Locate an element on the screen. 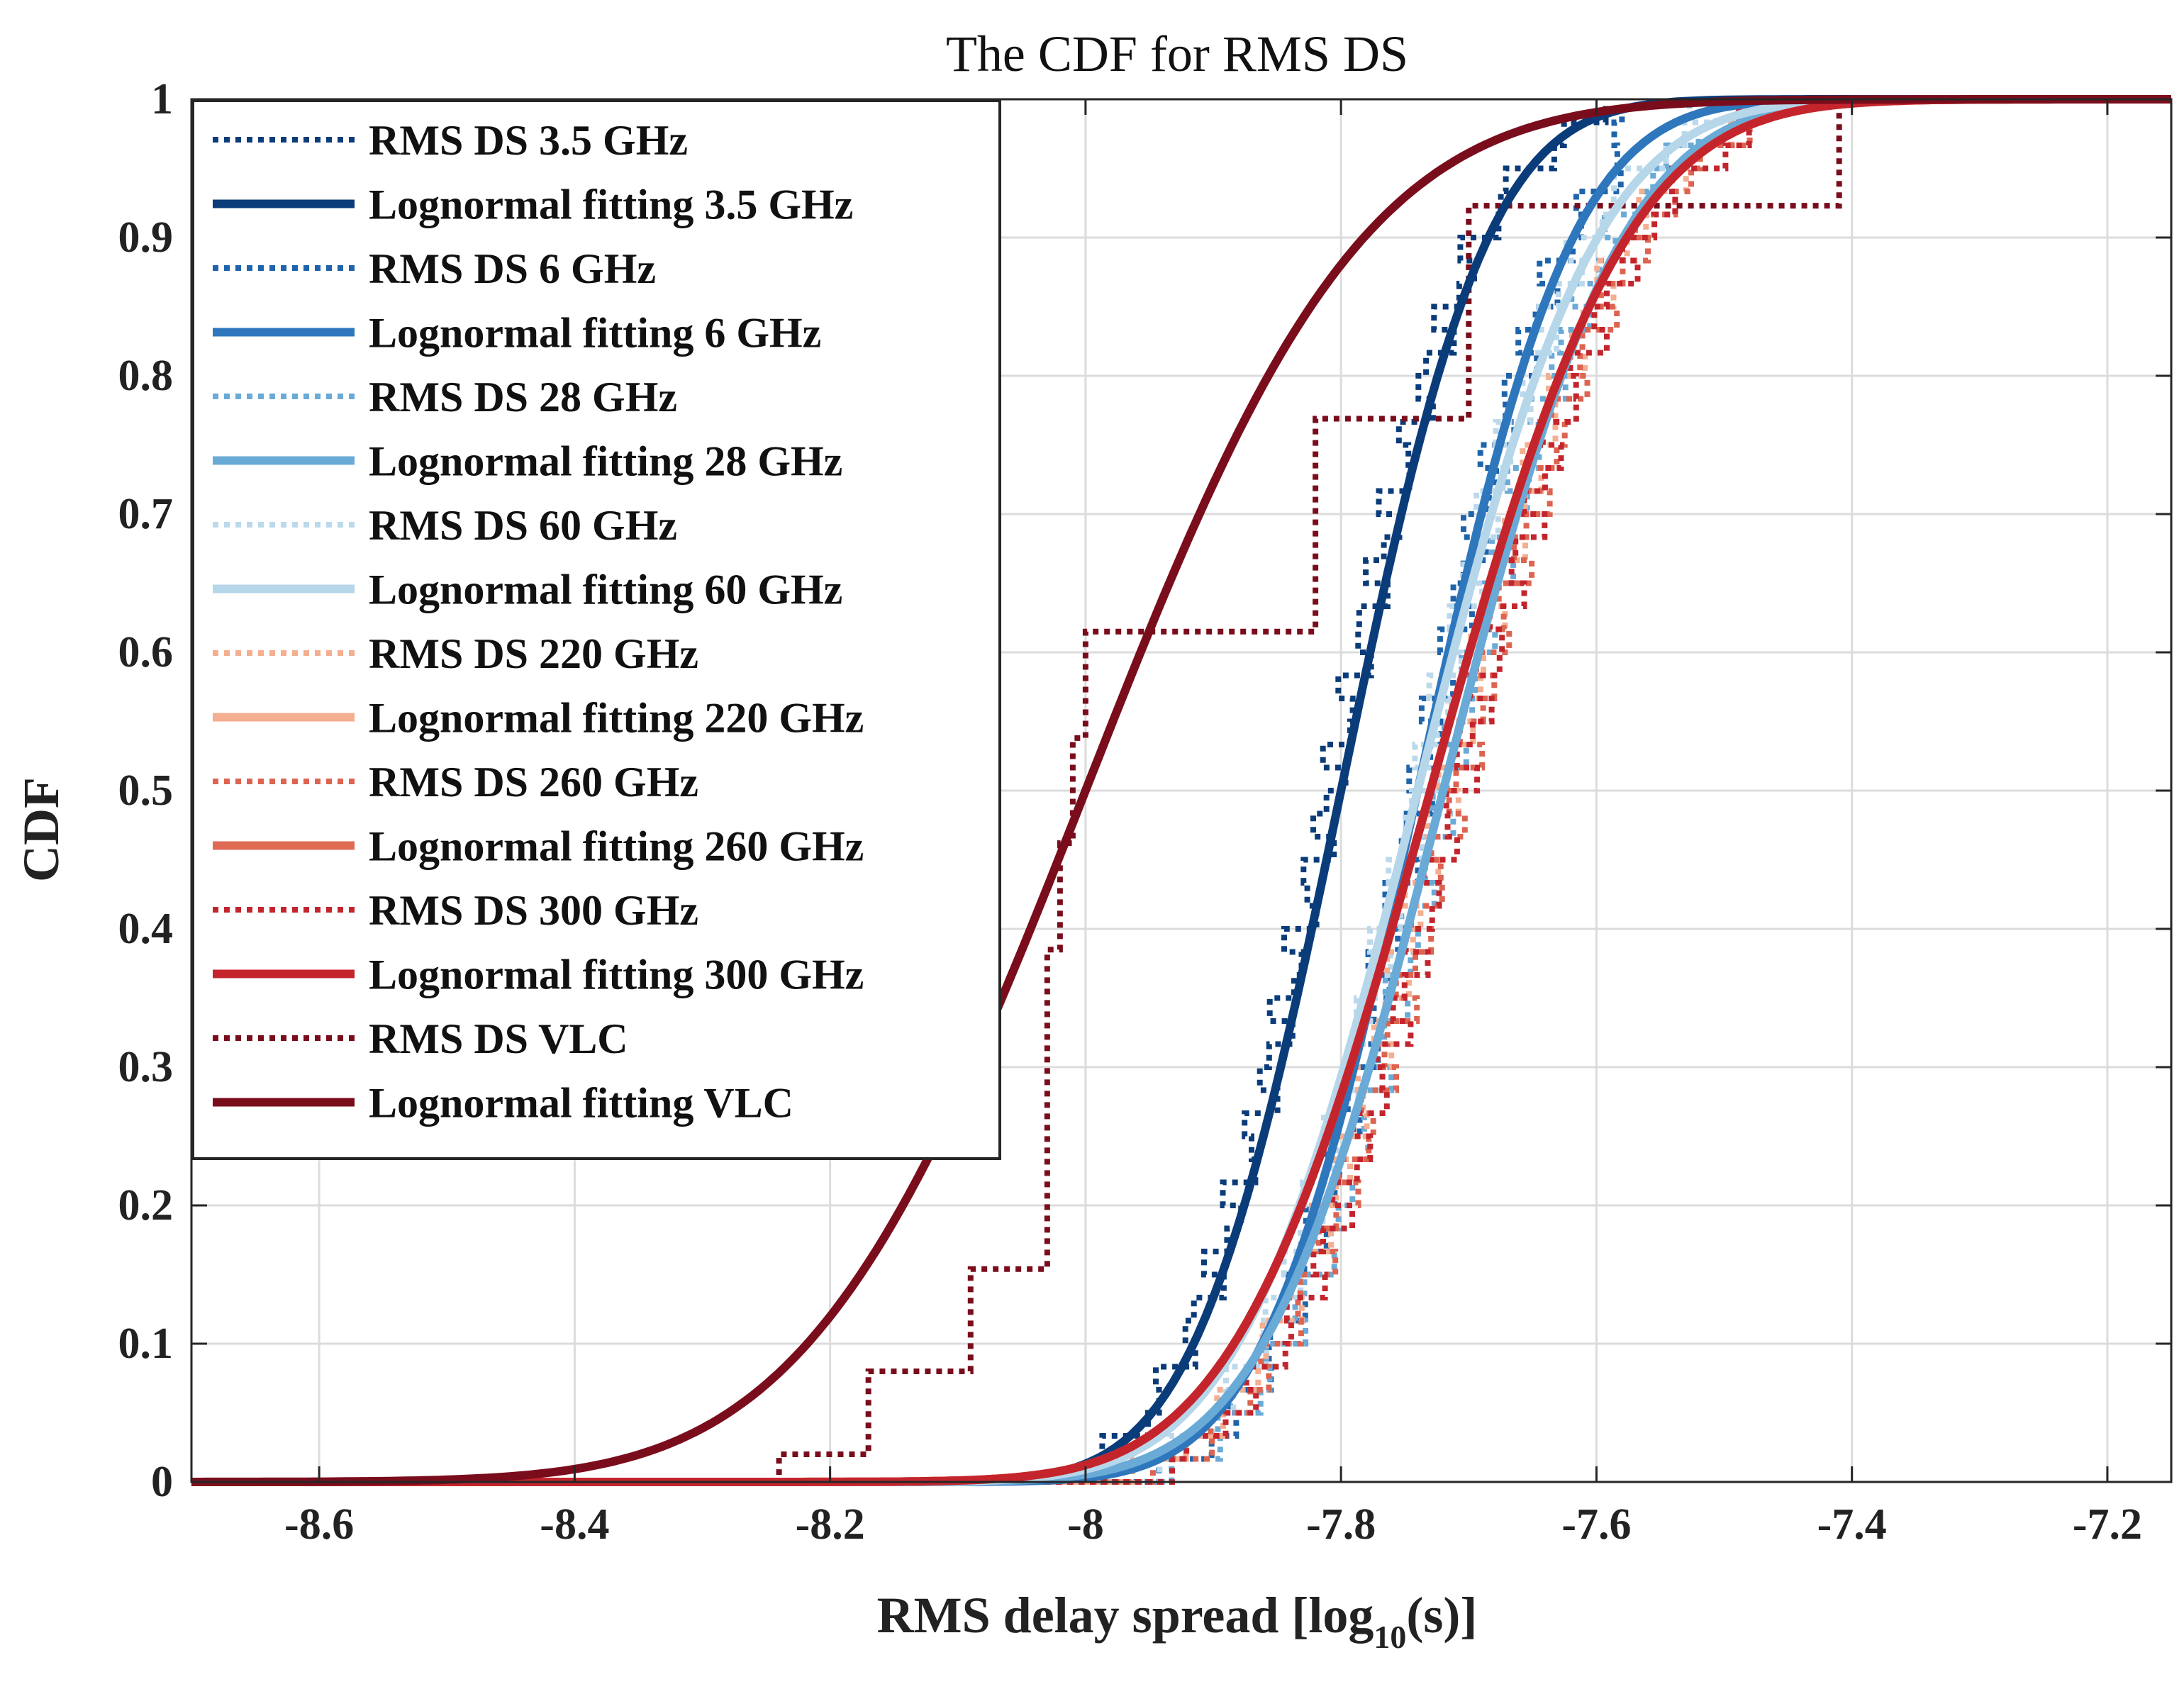 This screenshot has width=2184, height=1689. x-tick-label: -8.6 is located at coordinates (319, 1524).